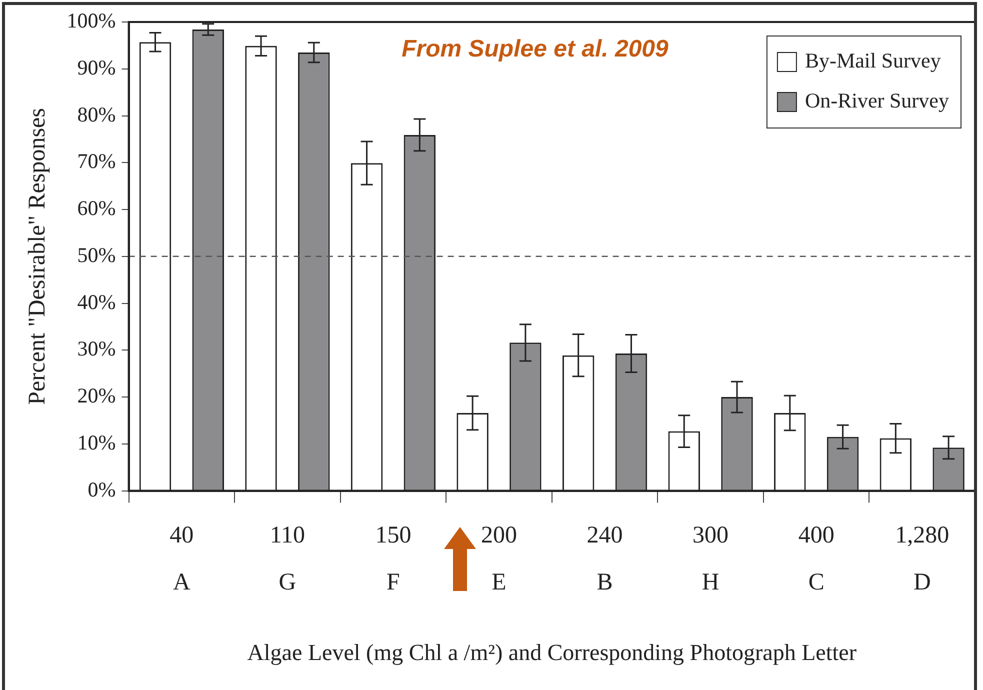 This screenshot has width=983, height=690. What do you see at coordinates (604, 559) in the screenshot?
I see `x-tick-label: 240 B` at bounding box center [604, 559].